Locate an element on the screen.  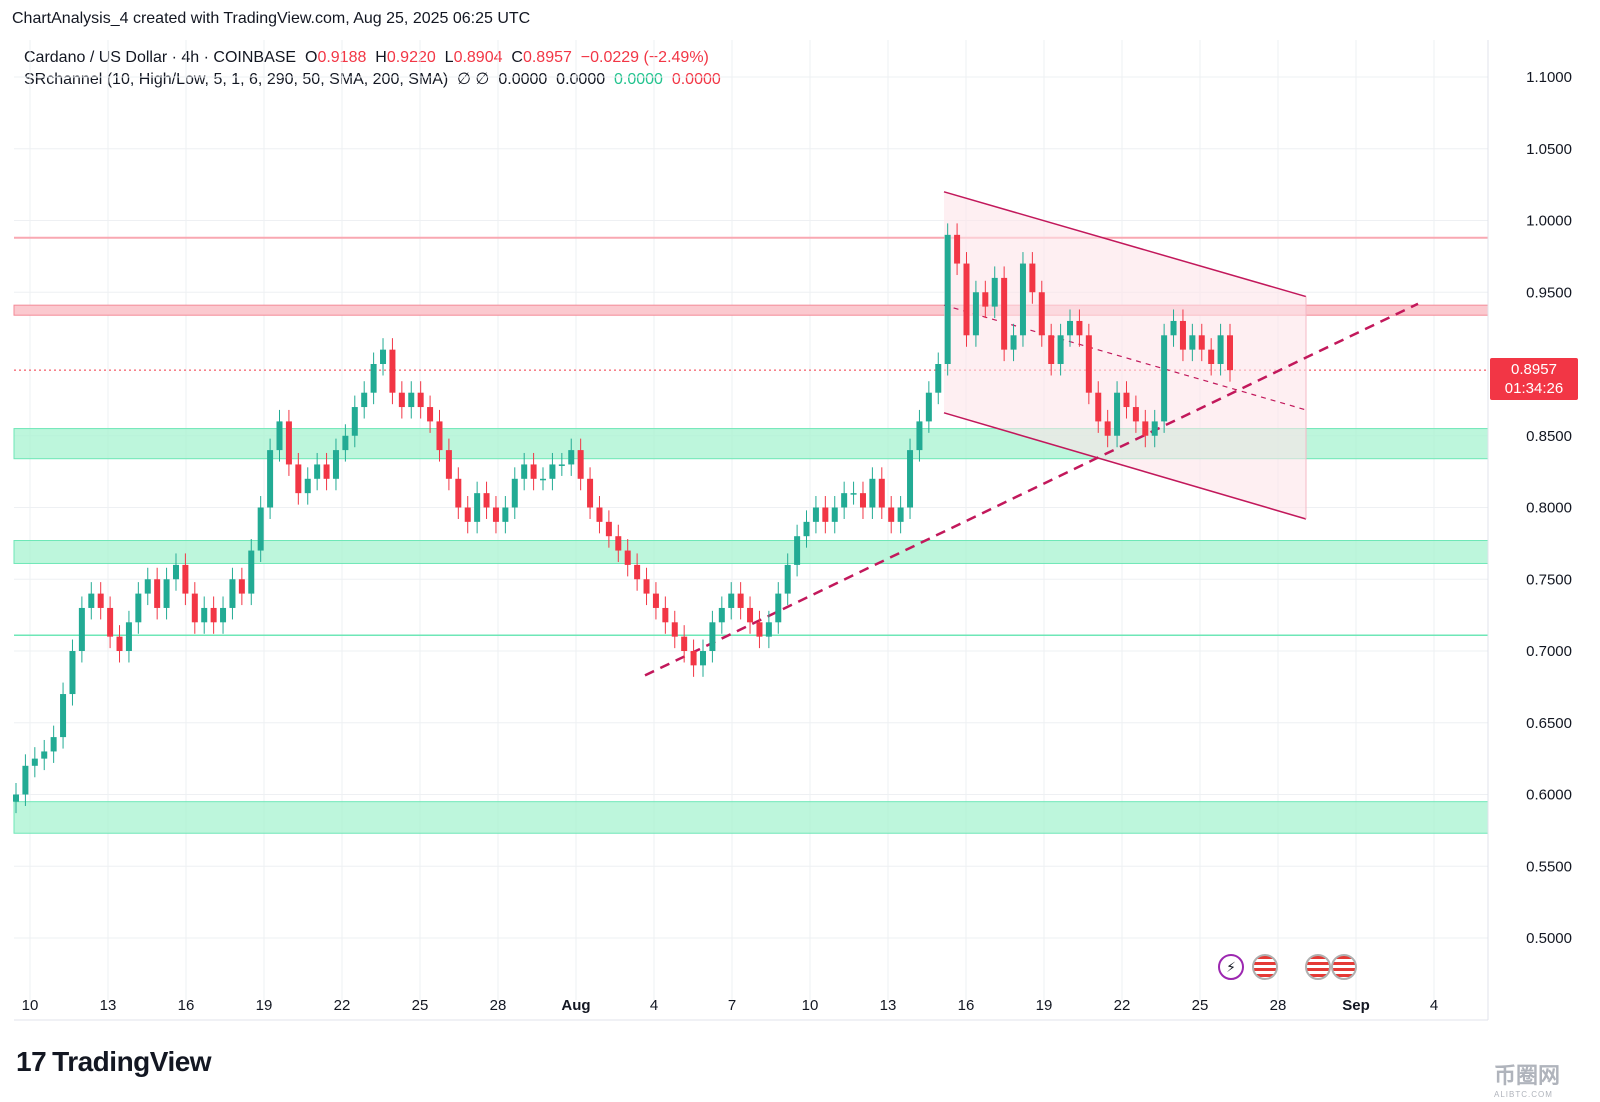
x-tick-label: 10 is located at coordinates (30, 1005).